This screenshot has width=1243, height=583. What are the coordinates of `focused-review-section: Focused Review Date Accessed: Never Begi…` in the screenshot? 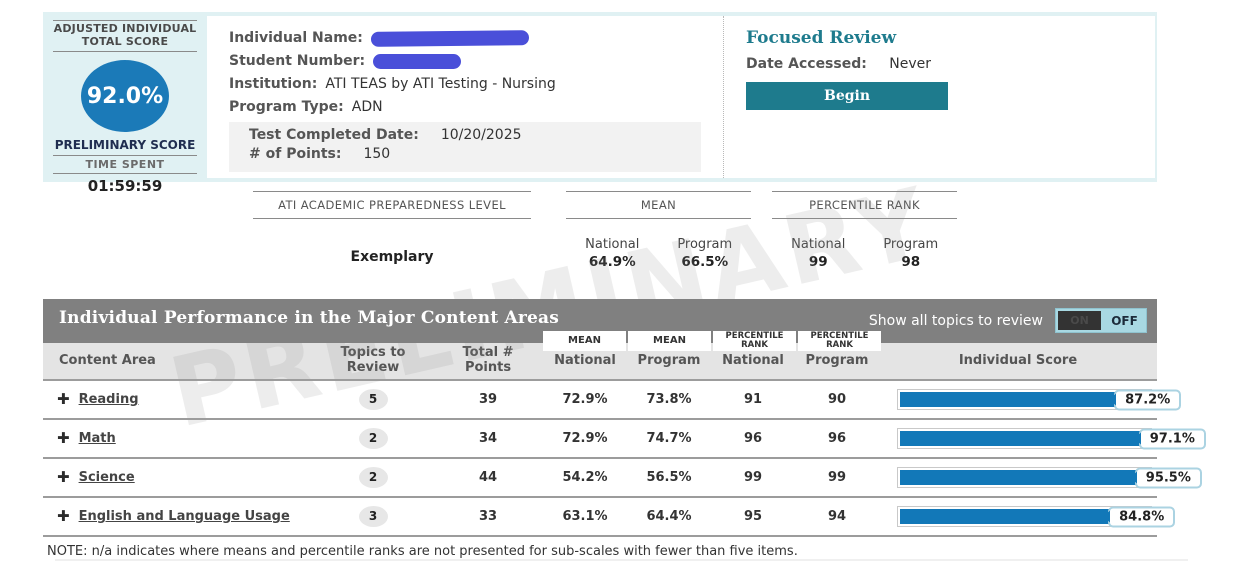 It's located at (939, 97).